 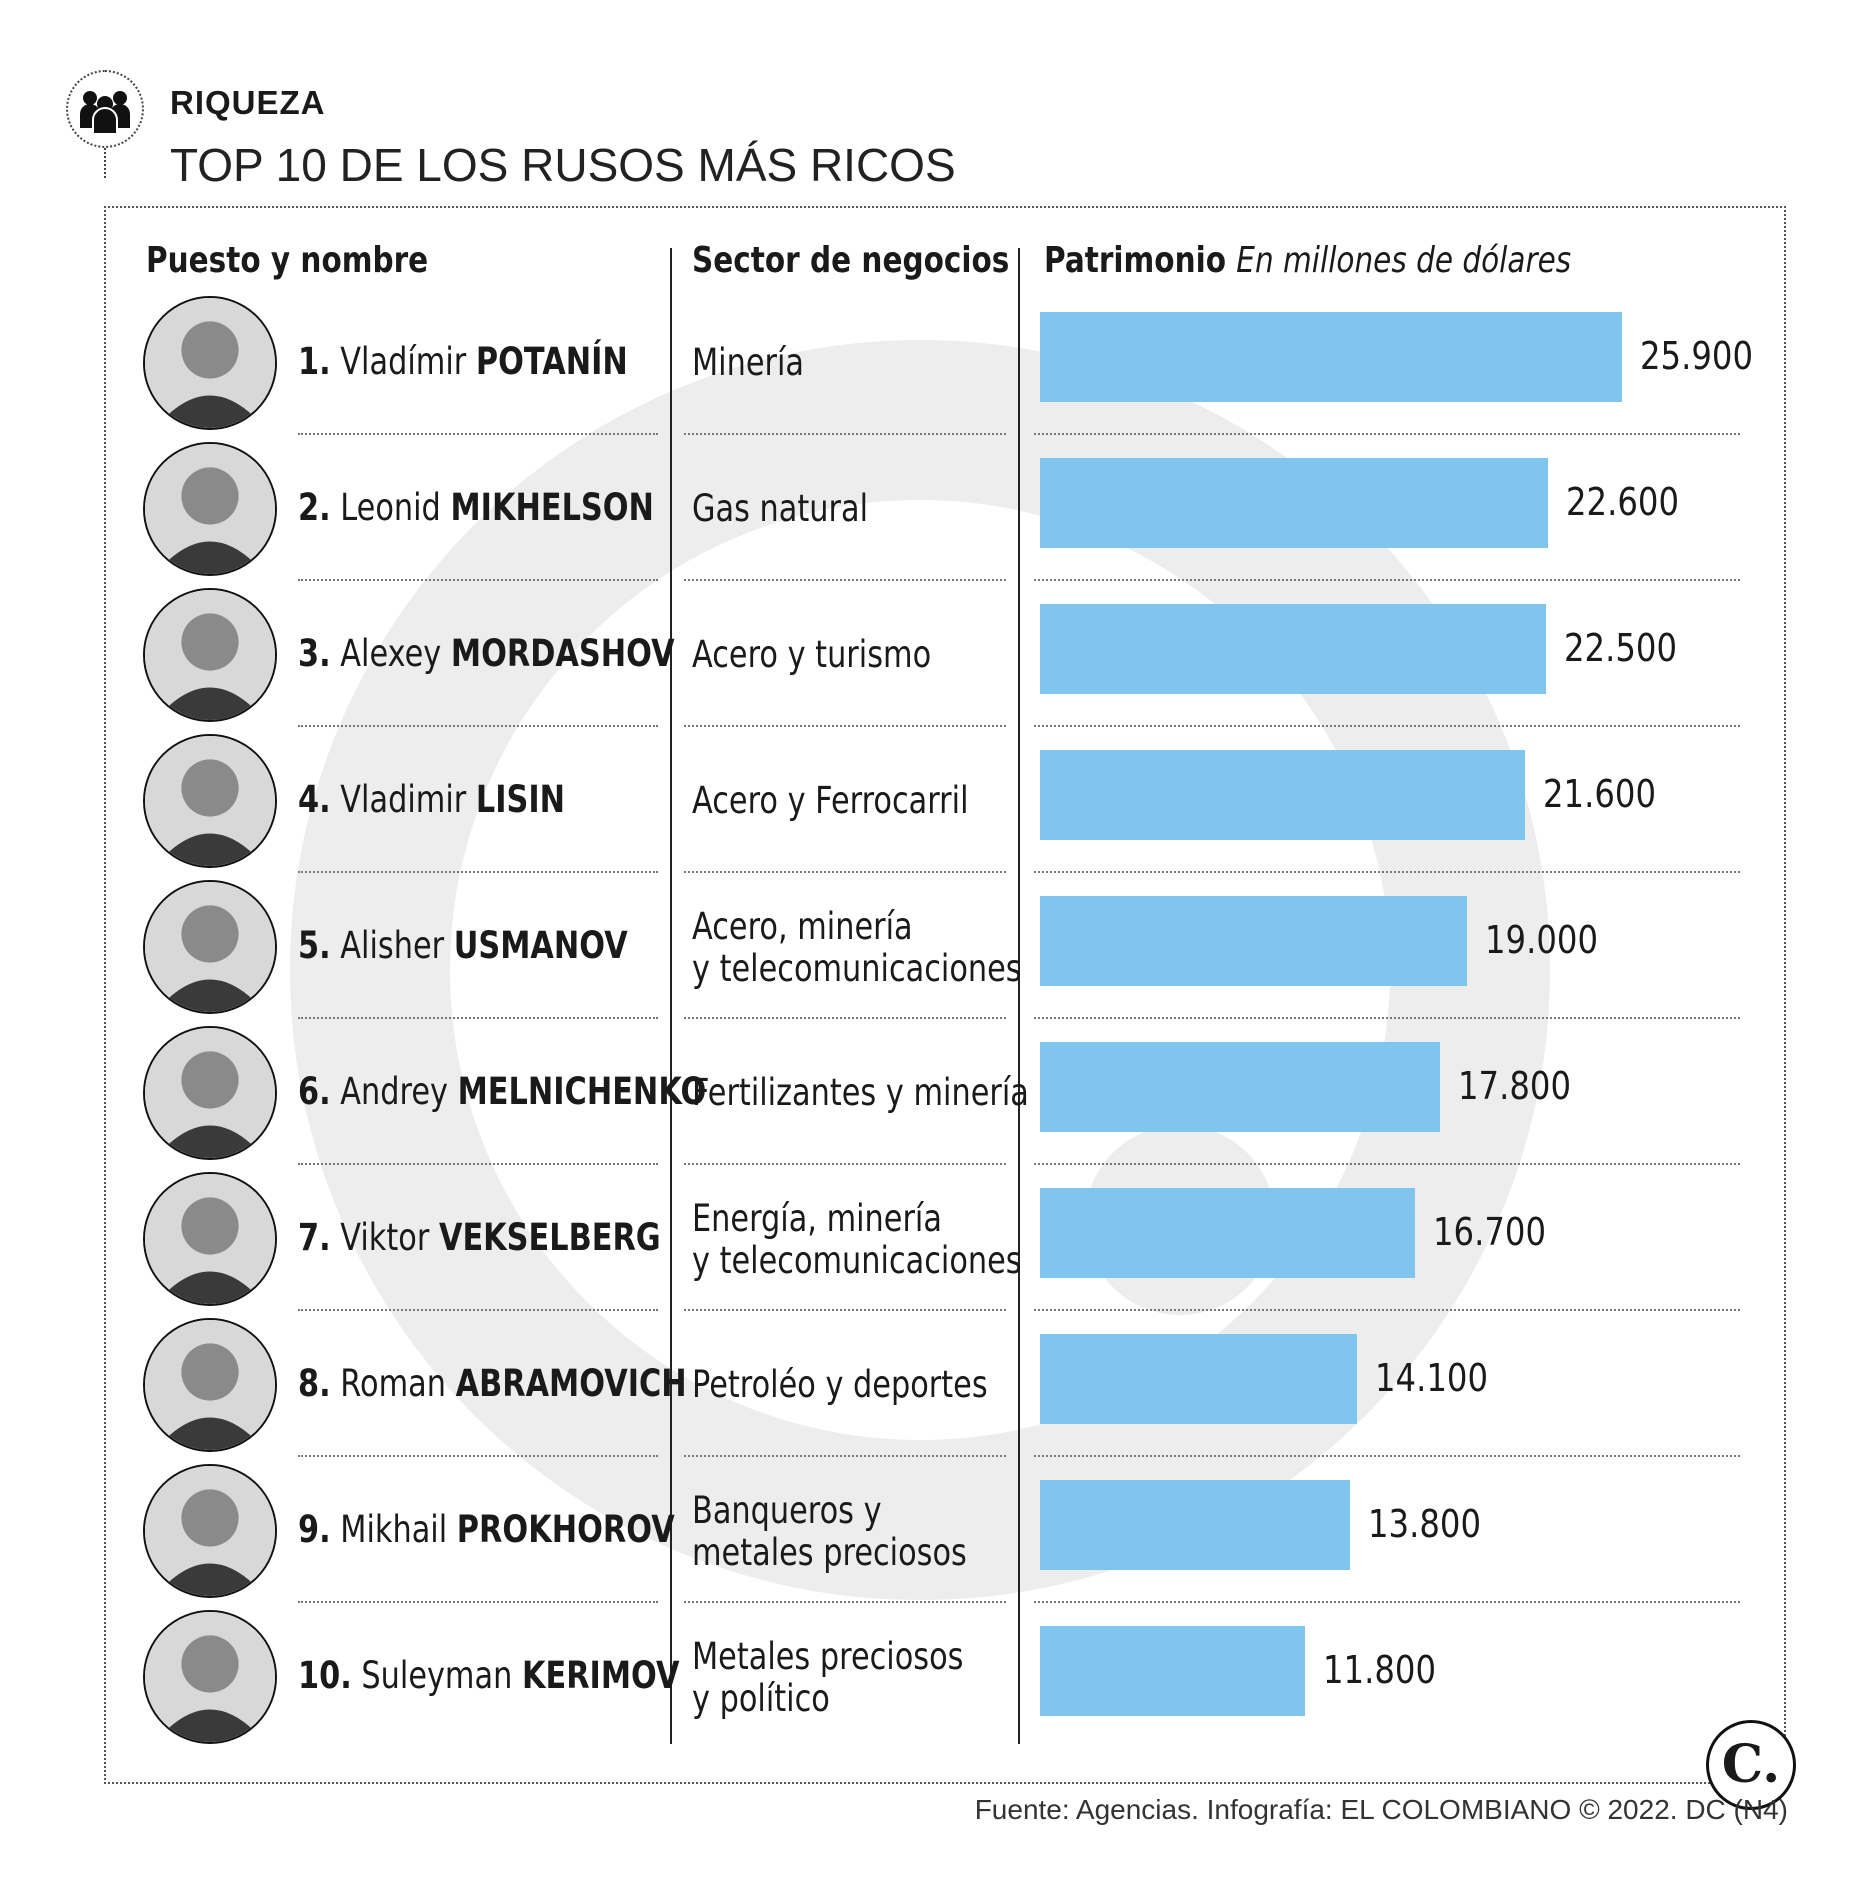 I want to click on rank-number: 5., so click(x=314, y=945).